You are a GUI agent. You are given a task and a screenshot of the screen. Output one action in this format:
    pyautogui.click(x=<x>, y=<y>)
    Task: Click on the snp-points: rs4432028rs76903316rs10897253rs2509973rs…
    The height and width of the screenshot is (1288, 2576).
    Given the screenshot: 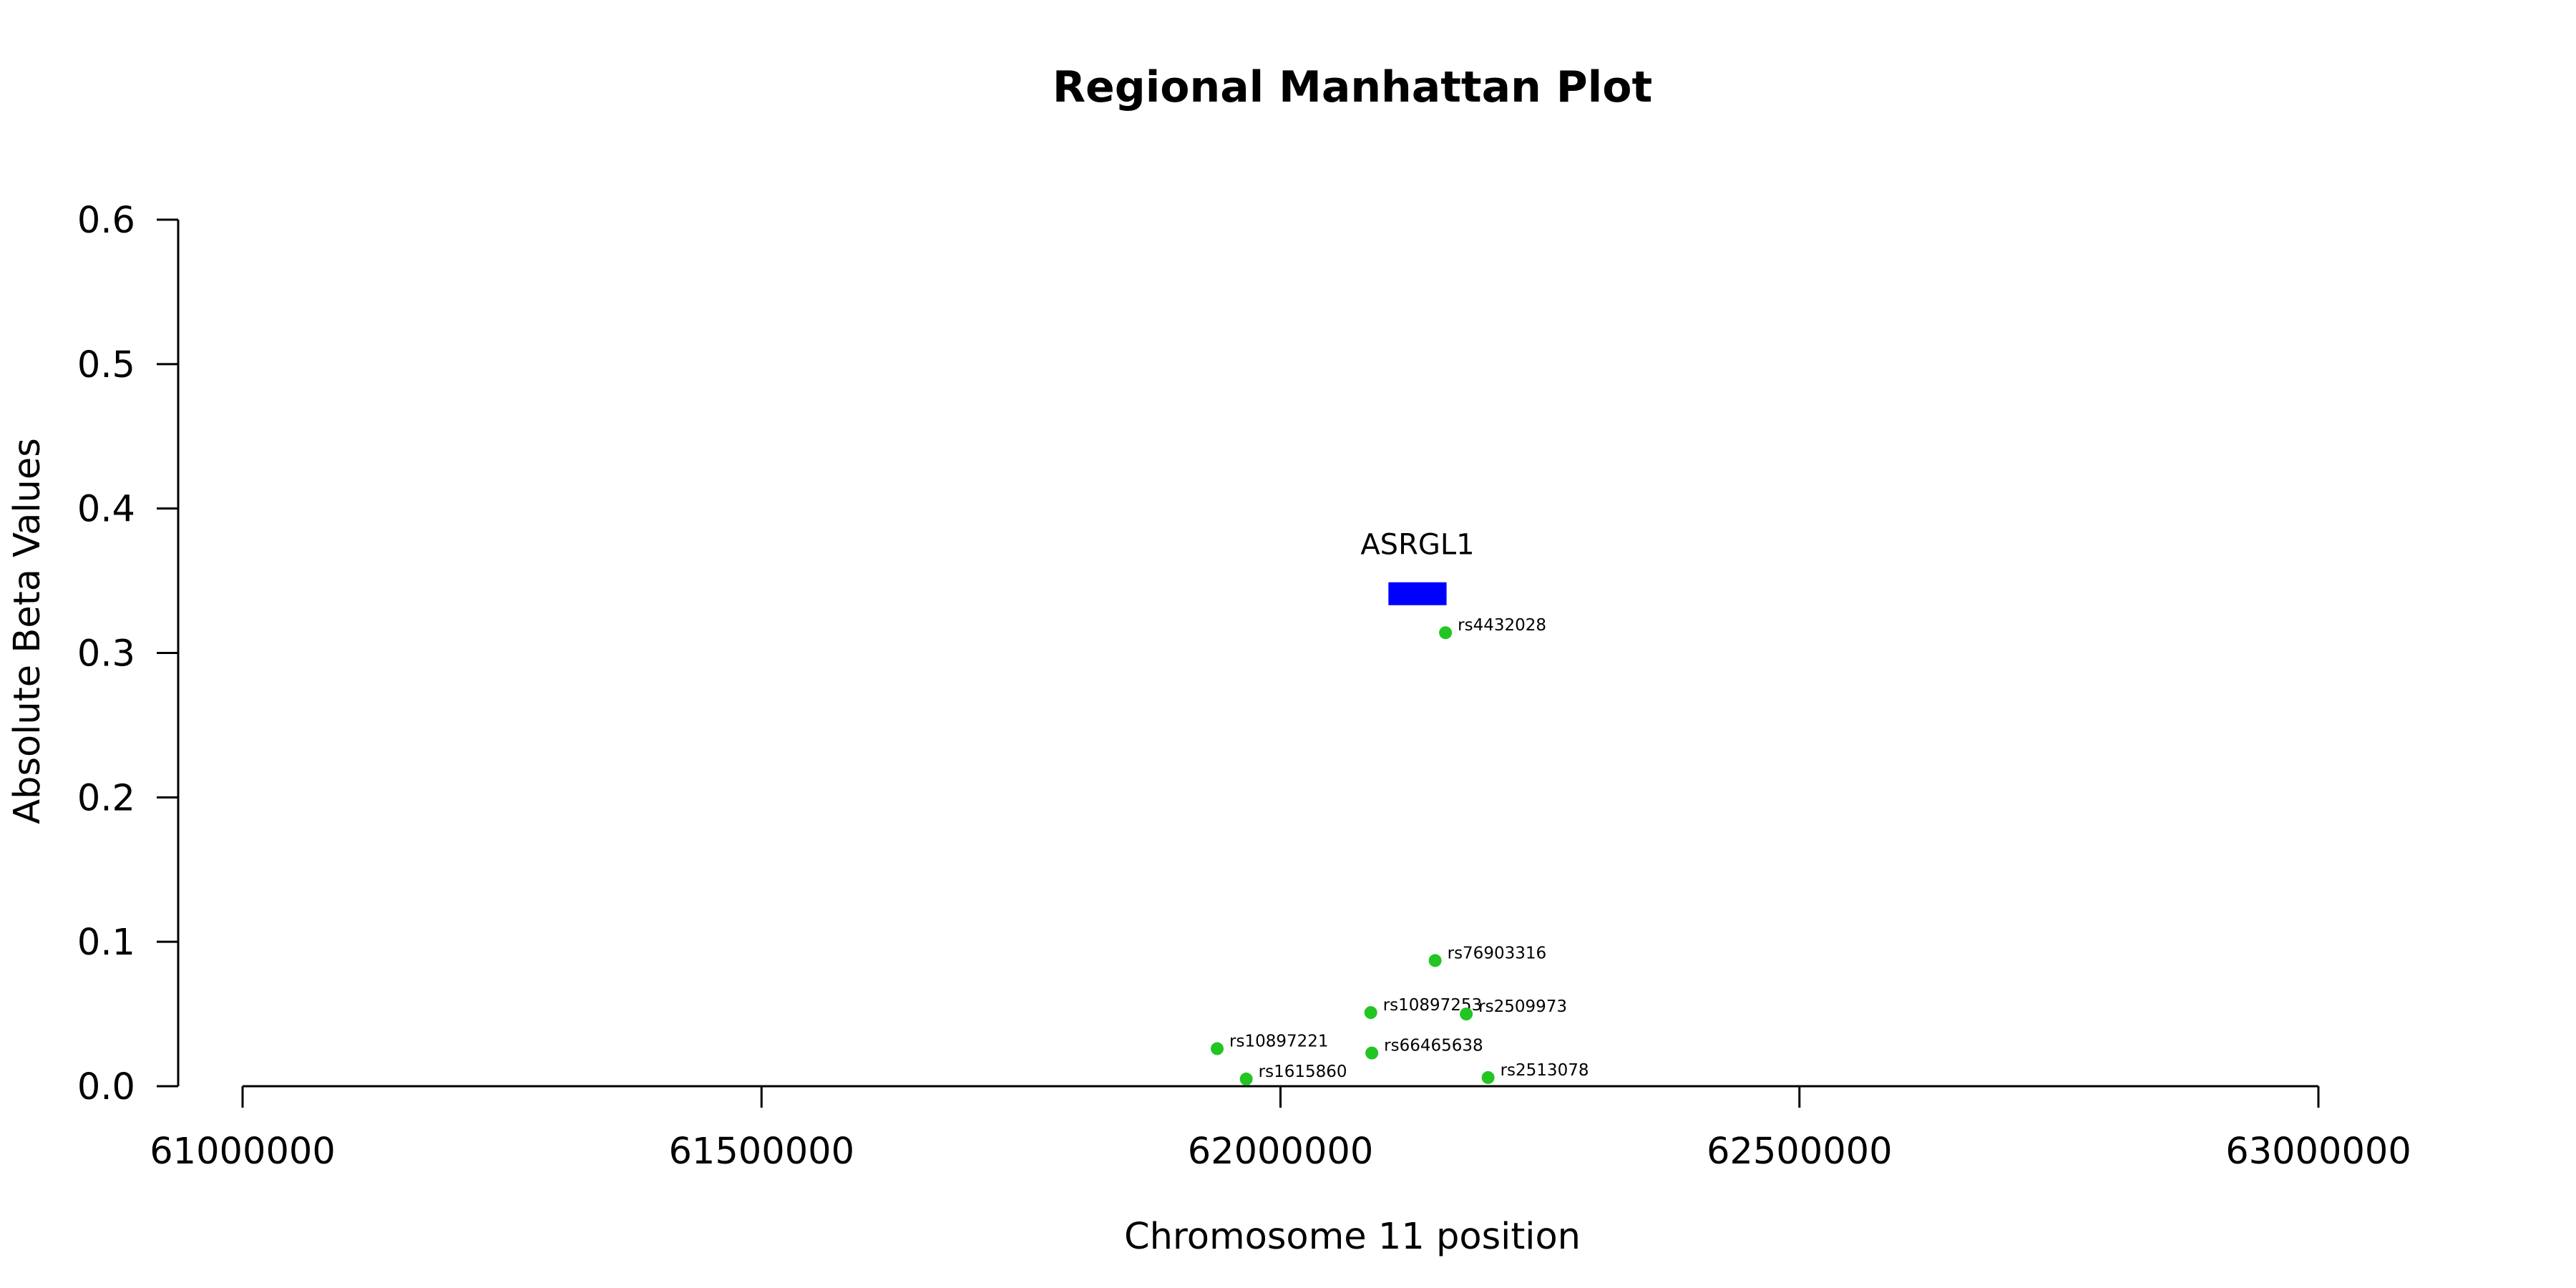 What is the action you would take?
    pyautogui.click(x=1400, y=850)
    